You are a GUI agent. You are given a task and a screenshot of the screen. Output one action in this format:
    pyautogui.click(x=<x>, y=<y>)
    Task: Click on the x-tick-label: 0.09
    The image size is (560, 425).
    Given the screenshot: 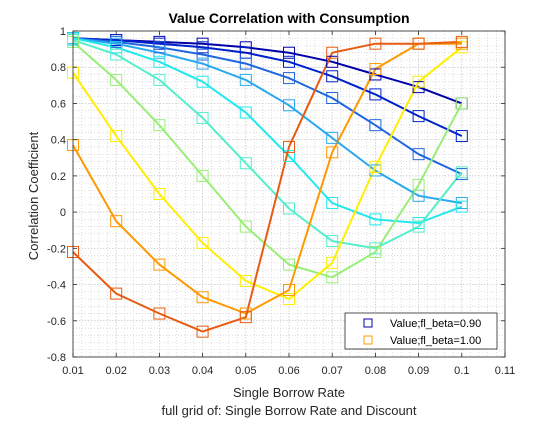 What is the action you would take?
    pyautogui.click(x=418, y=371)
    